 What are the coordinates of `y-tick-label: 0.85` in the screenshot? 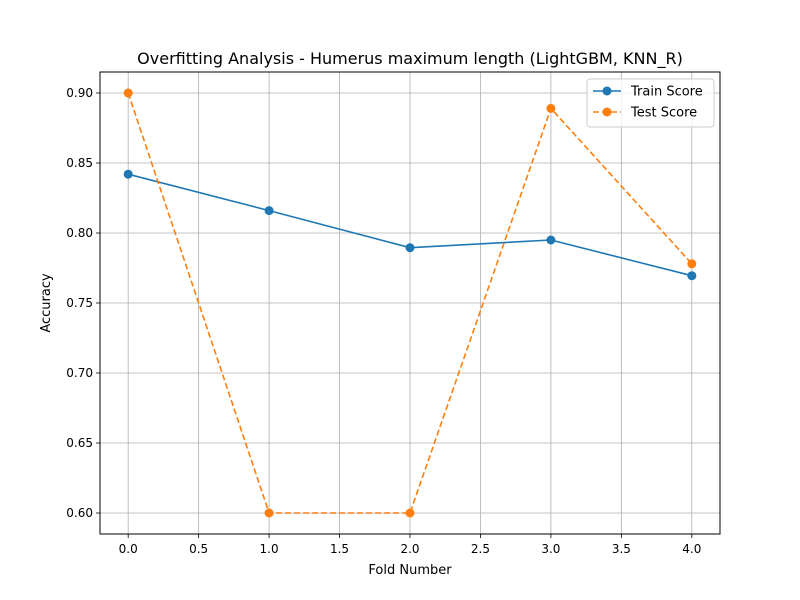 It's located at (79, 163).